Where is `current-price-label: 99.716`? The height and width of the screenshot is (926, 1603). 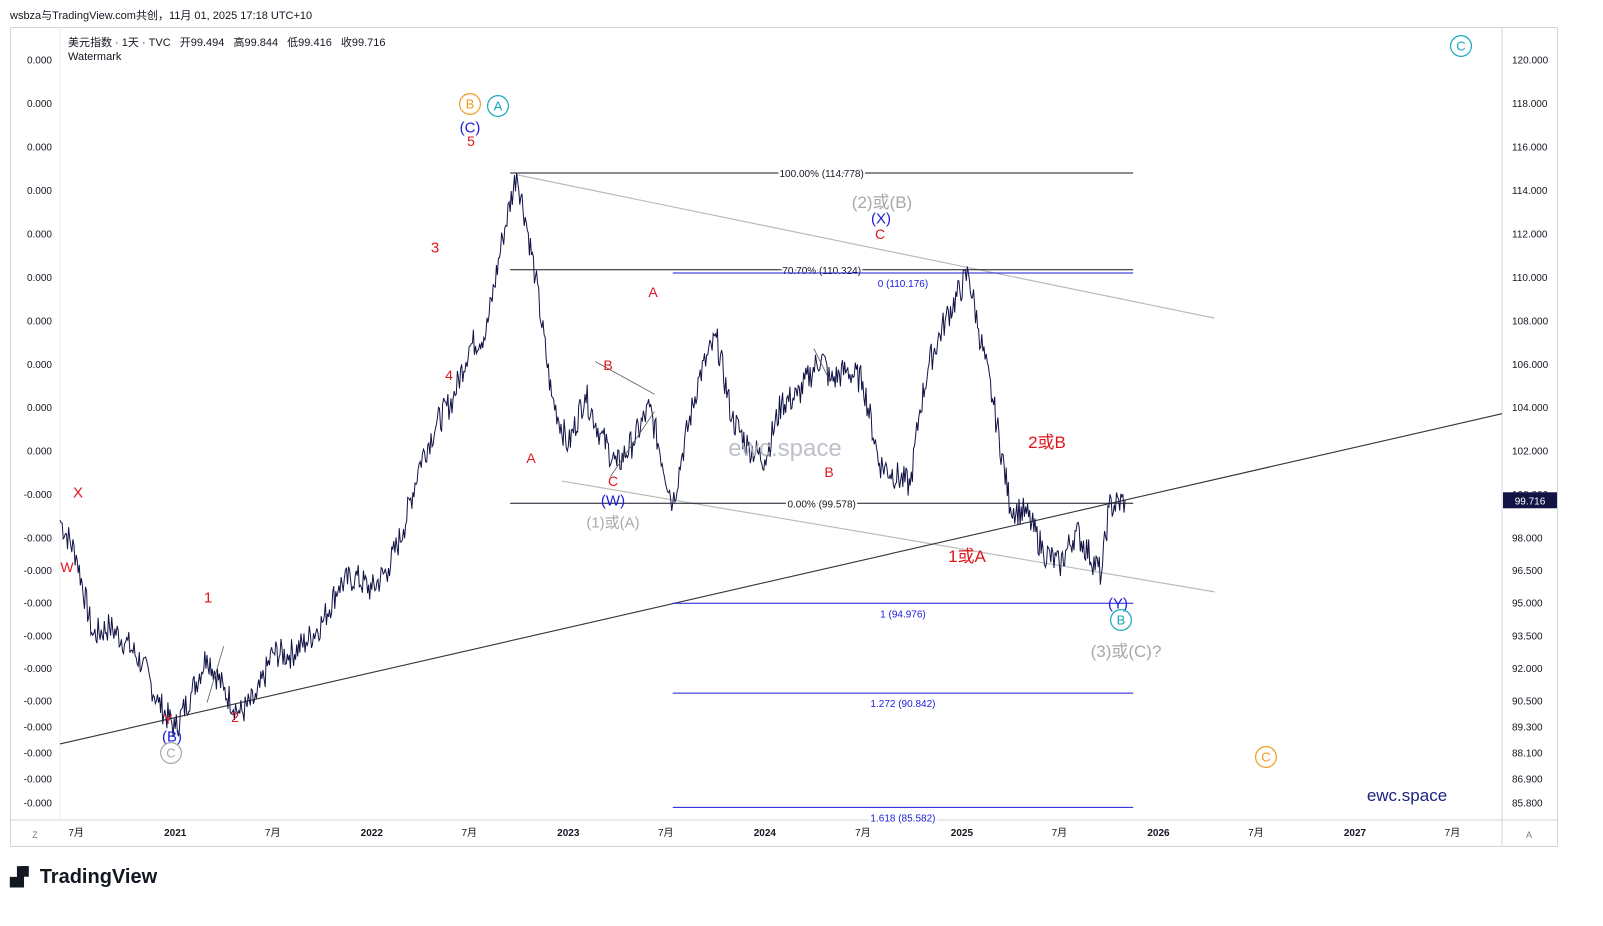
current-price-label: 99.716 is located at coordinates (1530, 501).